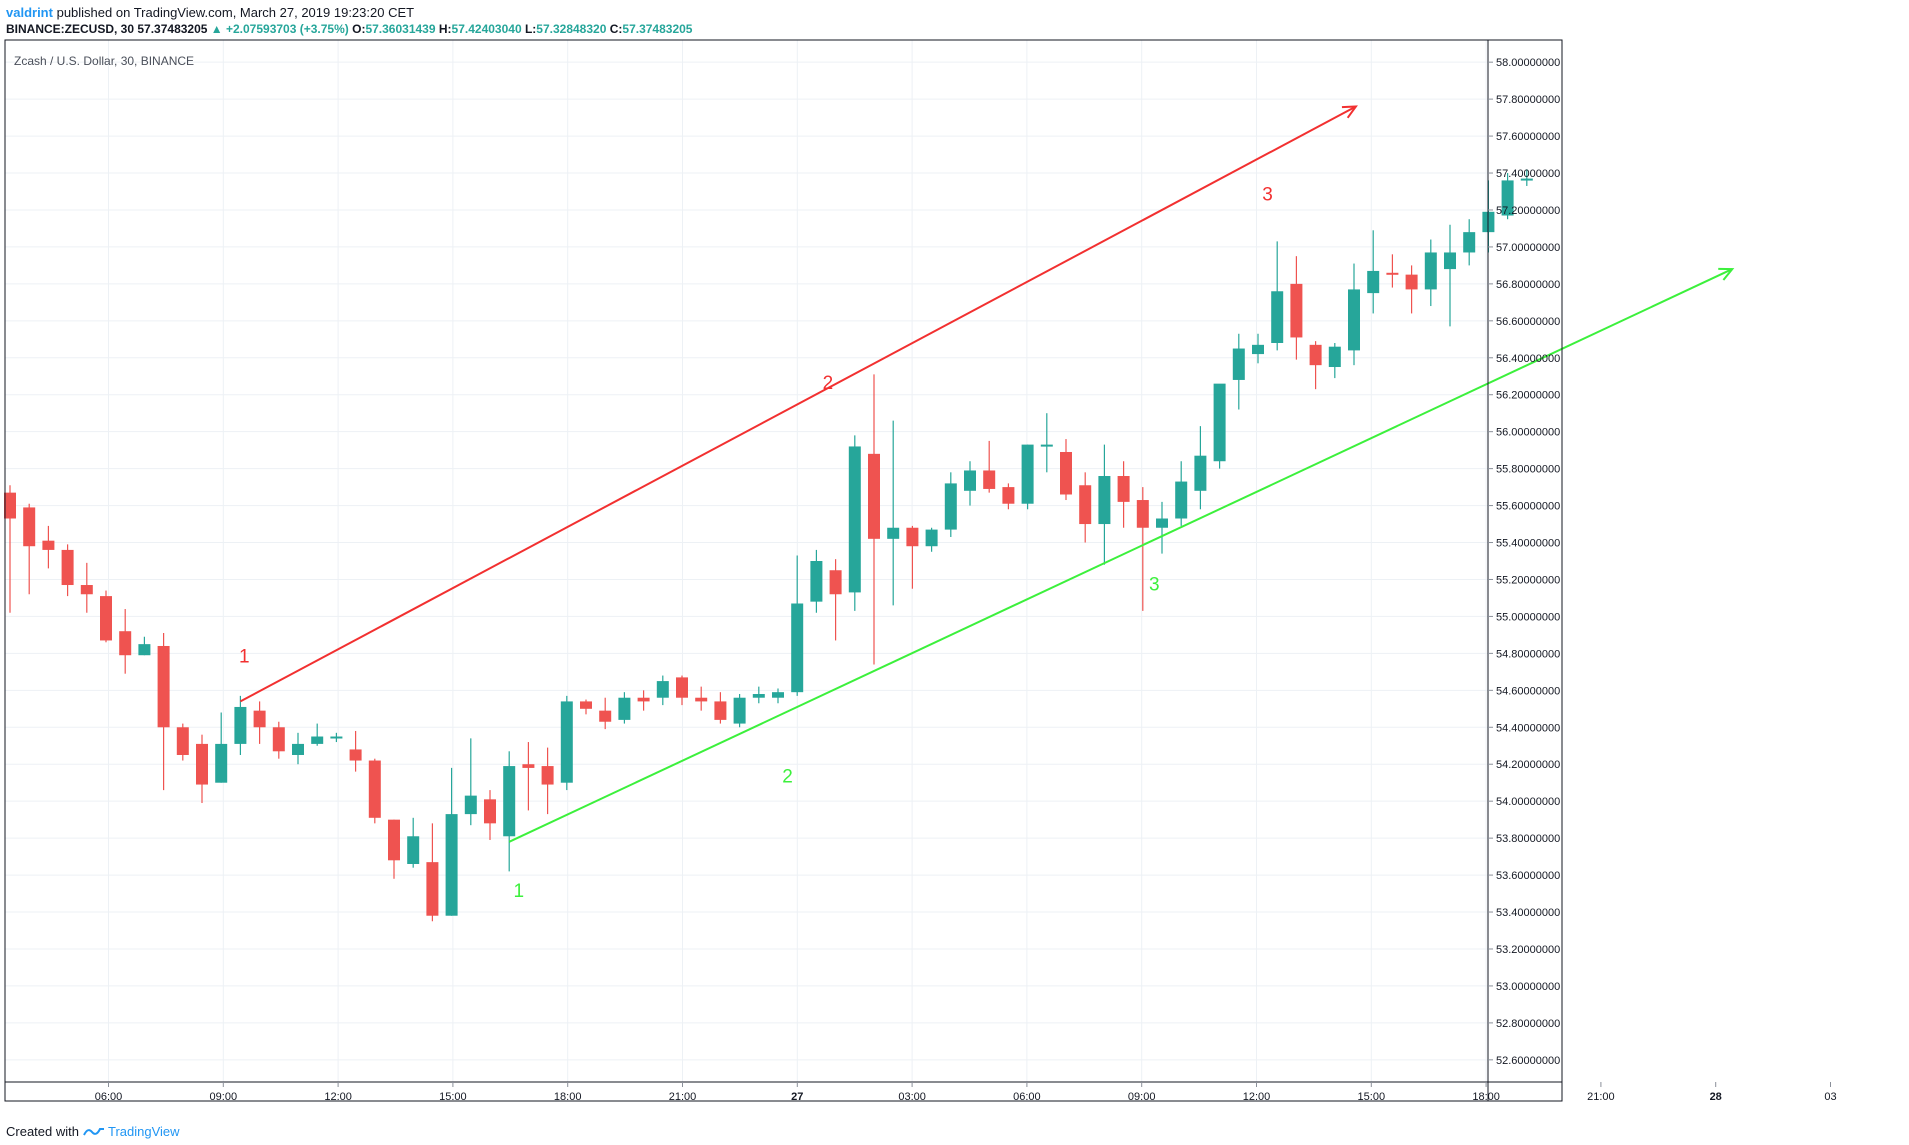 The image size is (1909, 1145). Describe the element at coordinates (1528, 137) in the screenshot. I see `y-tick-label: 57.60000000` at that location.